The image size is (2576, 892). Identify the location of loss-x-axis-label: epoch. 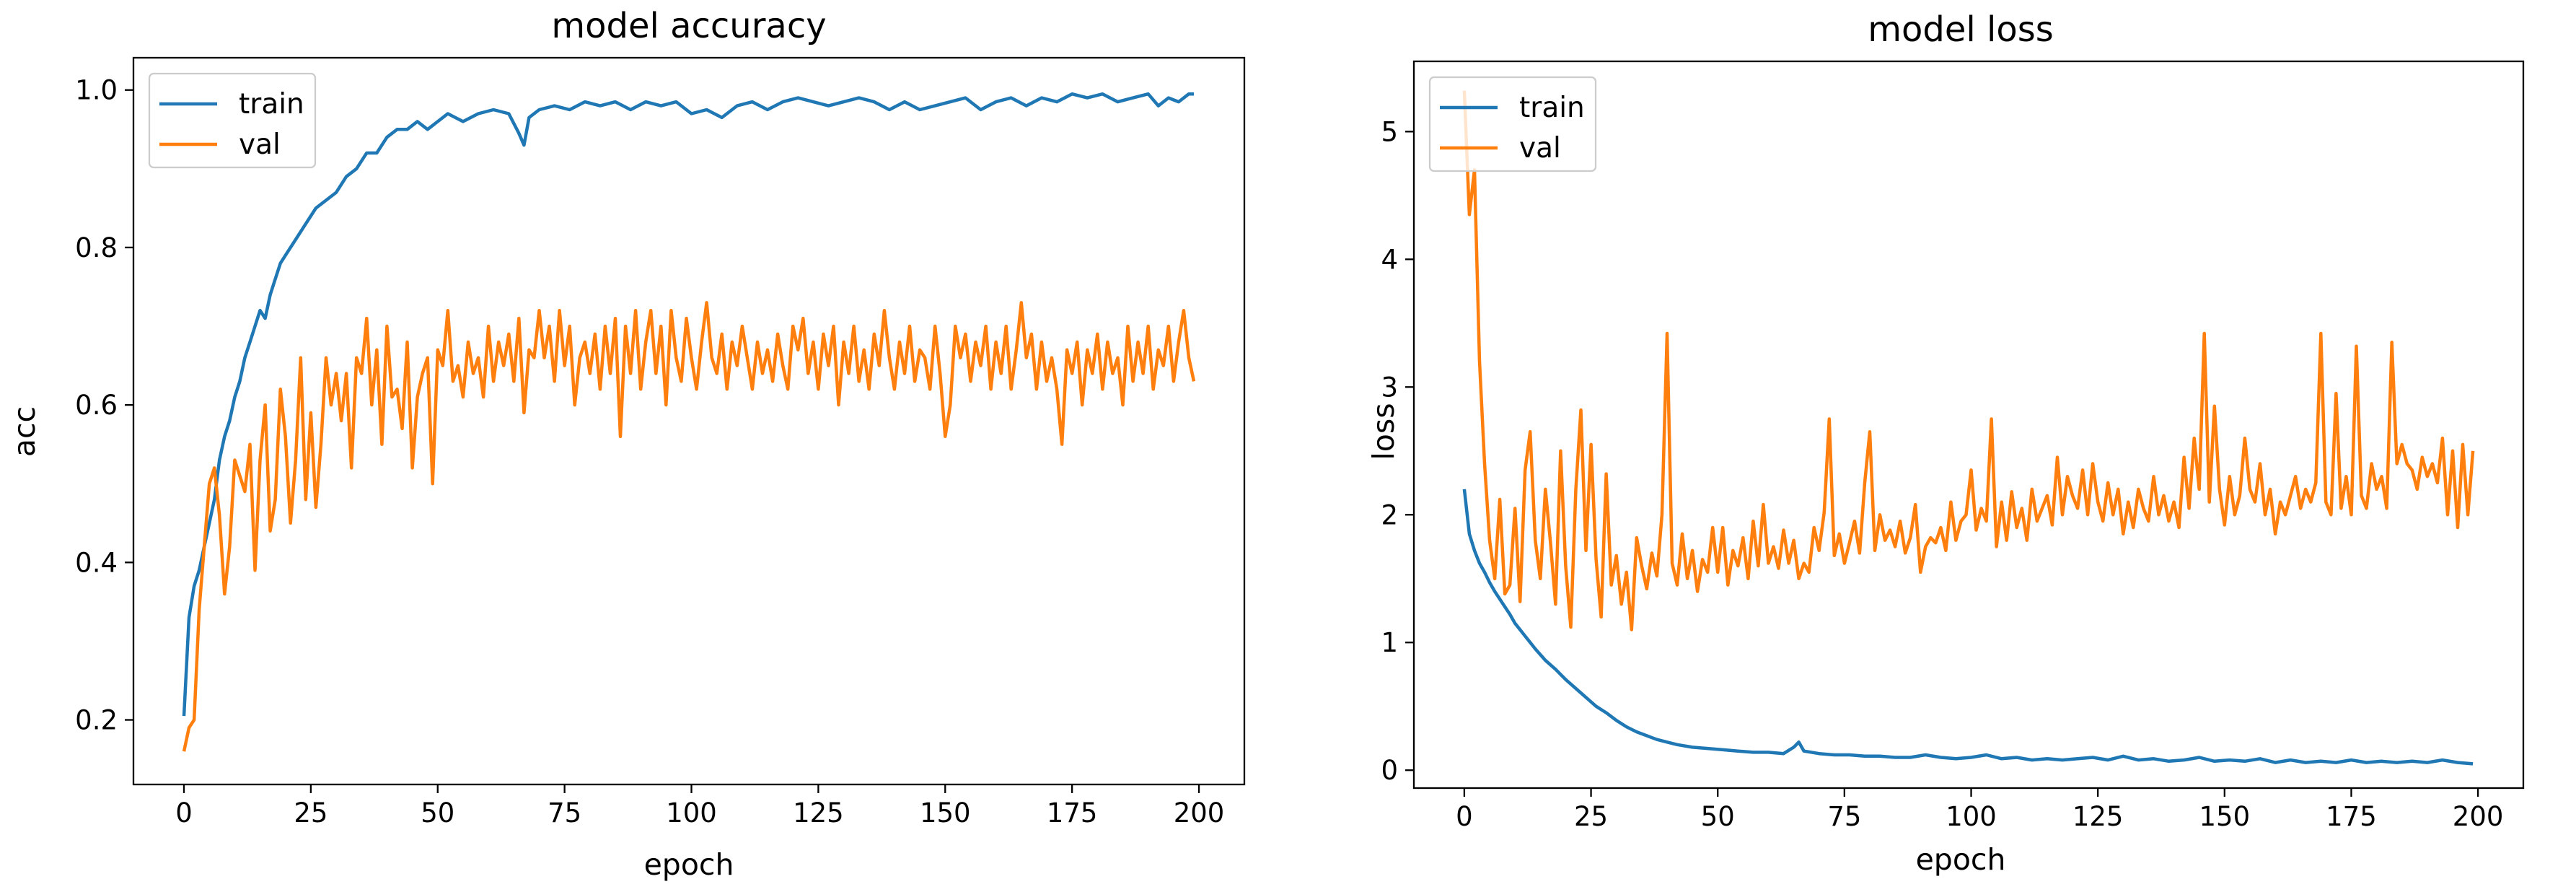
(1961, 859).